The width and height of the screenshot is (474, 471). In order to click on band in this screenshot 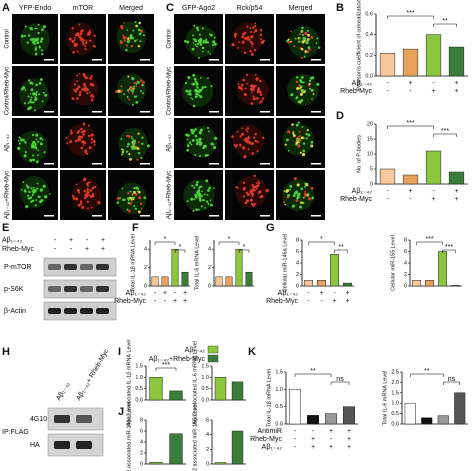, I will do `click(54, 311)`.